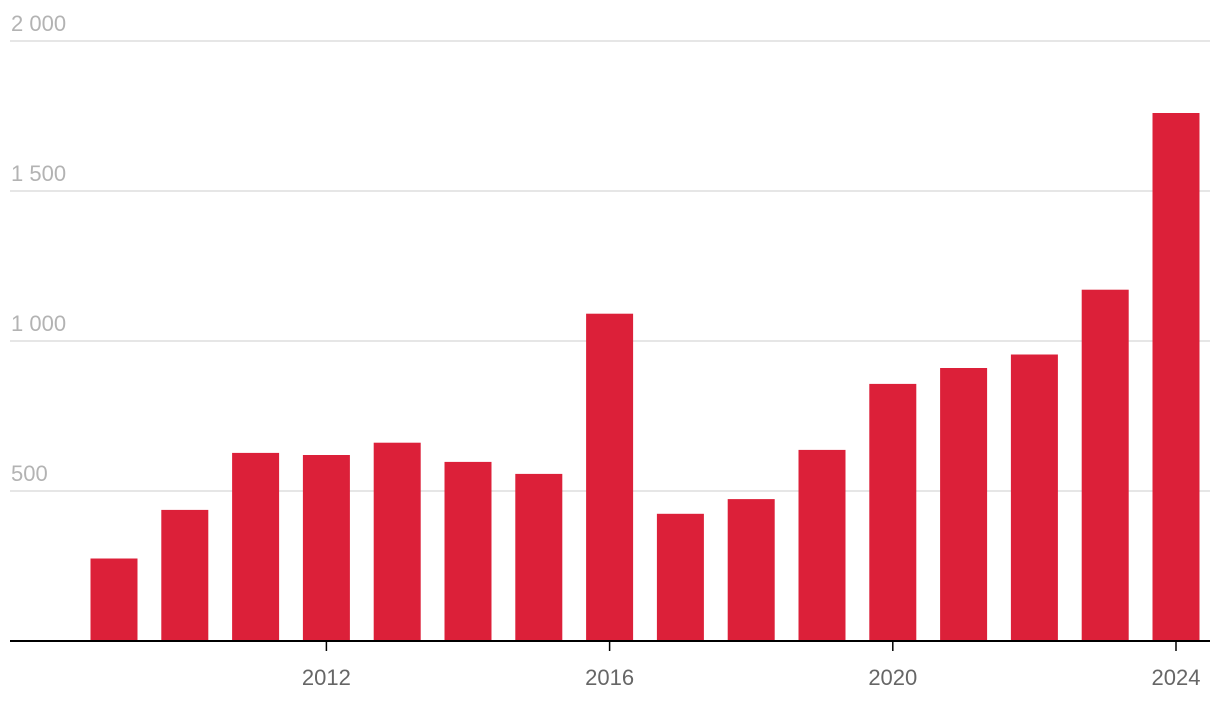 This screenshot has height=708, width=1220. What do you see at coordinates (256, 546) in the screenshot?
I see `bar-2011` at bounding box center [256, 546].